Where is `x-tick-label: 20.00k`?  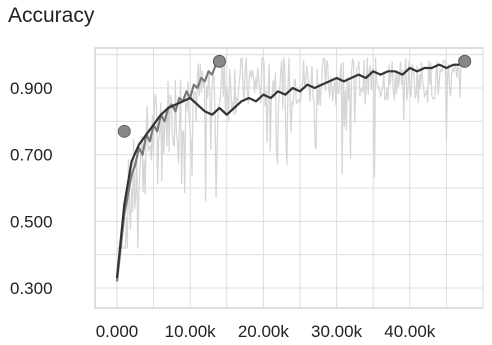
x-tick-label: 20.00k is located at coordinates (264, 331).